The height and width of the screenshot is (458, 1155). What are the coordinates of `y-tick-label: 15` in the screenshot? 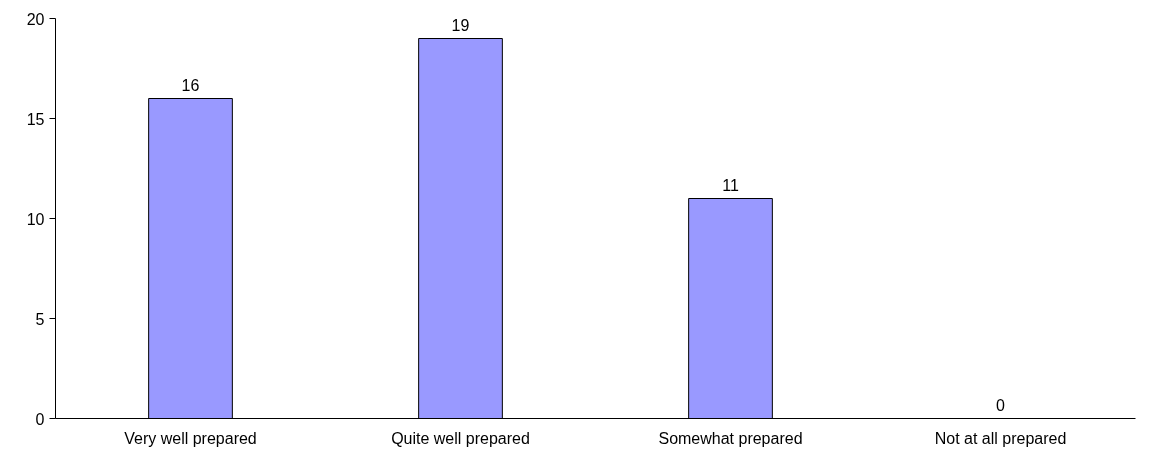 It's located at (35, 119).